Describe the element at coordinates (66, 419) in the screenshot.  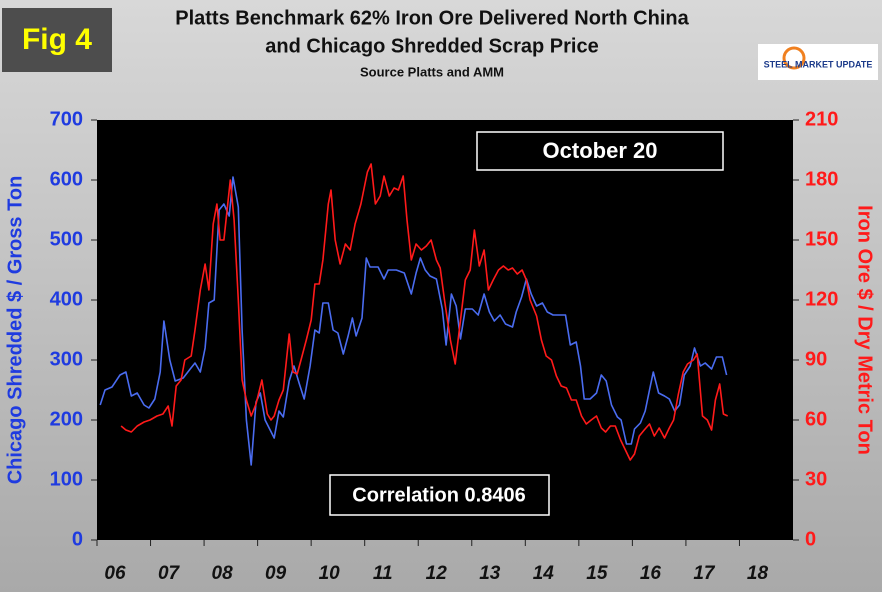
I see `y-tick-label: 200` at that location.